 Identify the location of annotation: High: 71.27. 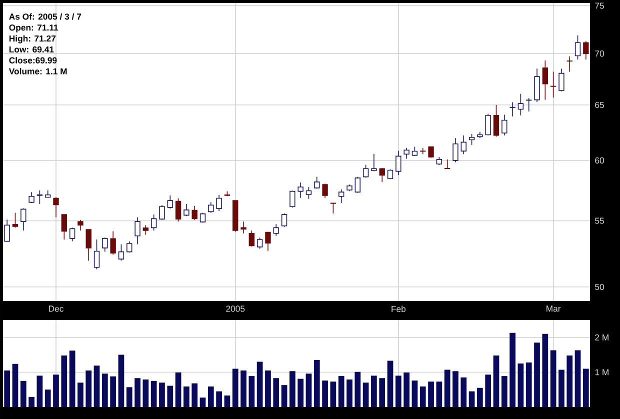
(32, 39).